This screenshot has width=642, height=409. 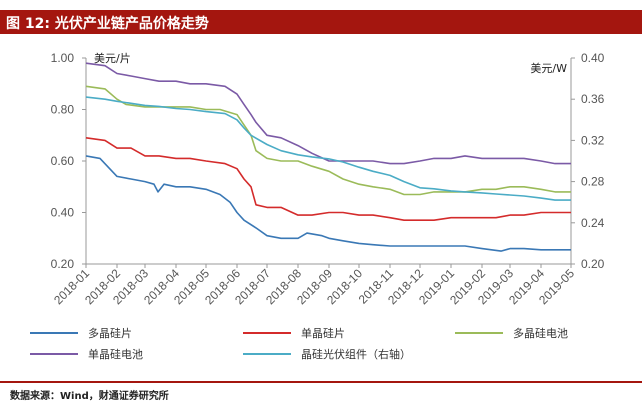 What do you see at coordinates (356, 354) in the screenshot?
I see `legend-label-5: 晶硅光伏组件（右轴）` at bounding box center [356, 354].